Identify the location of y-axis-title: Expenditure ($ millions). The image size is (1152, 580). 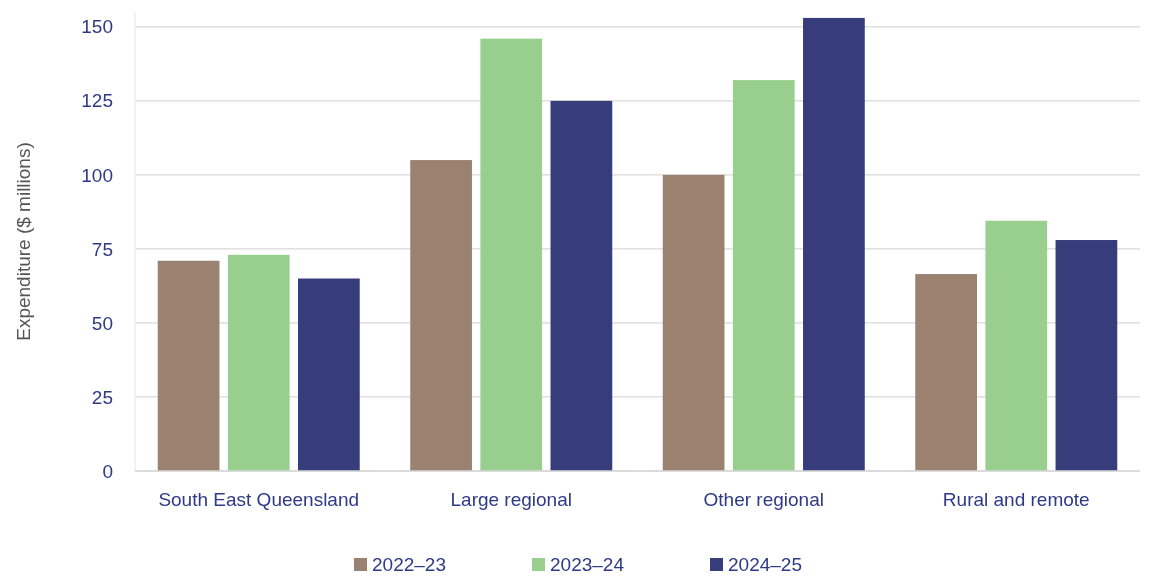
(23, 241).